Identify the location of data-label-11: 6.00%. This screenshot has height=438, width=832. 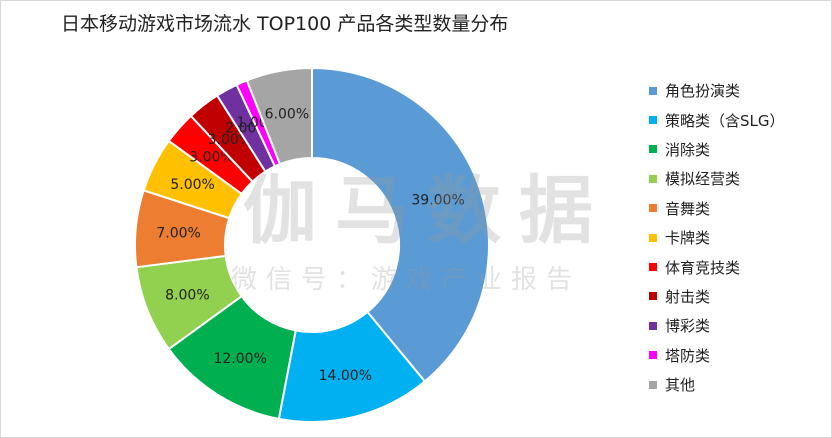
(287, 114).